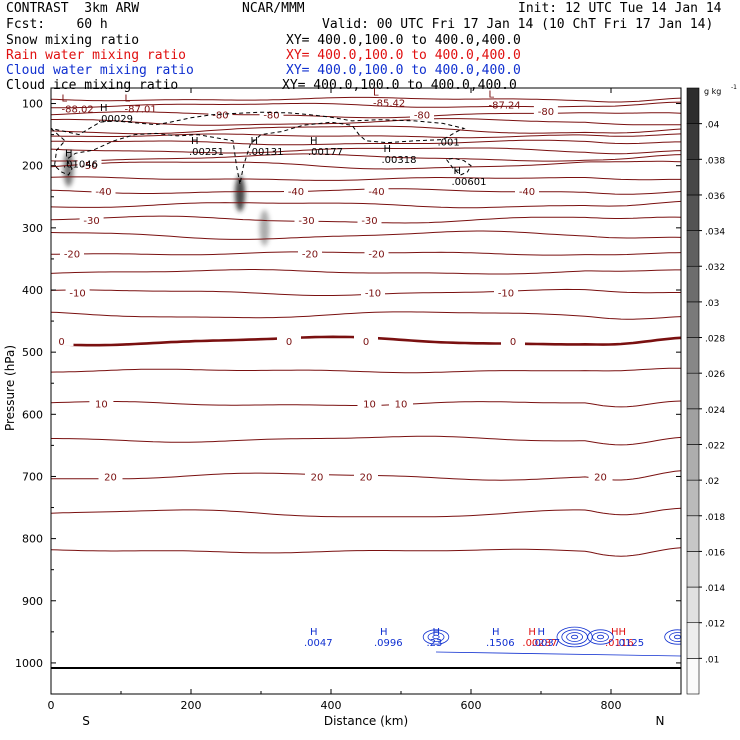 The width and height of the screenshot is (740, 740). Describe the element at coordinates (471, 705) in the screenshot. I see `x-tick-label: 600` at that location.